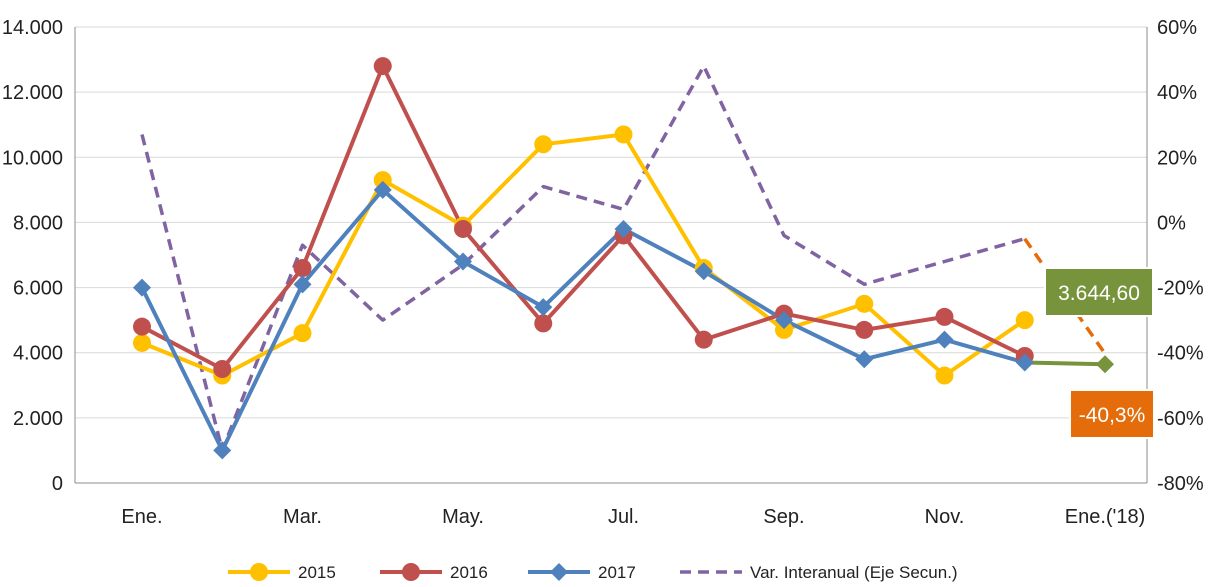 The height and width of the screenshot is (587, 1220). What do you see at coordinates (1177, 28) in the screenshot?
I see `y2-tick-label: 60%` at bounding box center [1177, 28].